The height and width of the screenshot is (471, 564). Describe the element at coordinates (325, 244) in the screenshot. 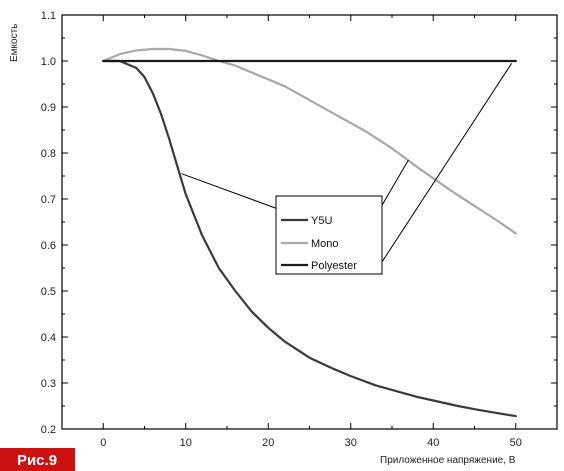

I see `legend-label-mono: Mono` at that location.